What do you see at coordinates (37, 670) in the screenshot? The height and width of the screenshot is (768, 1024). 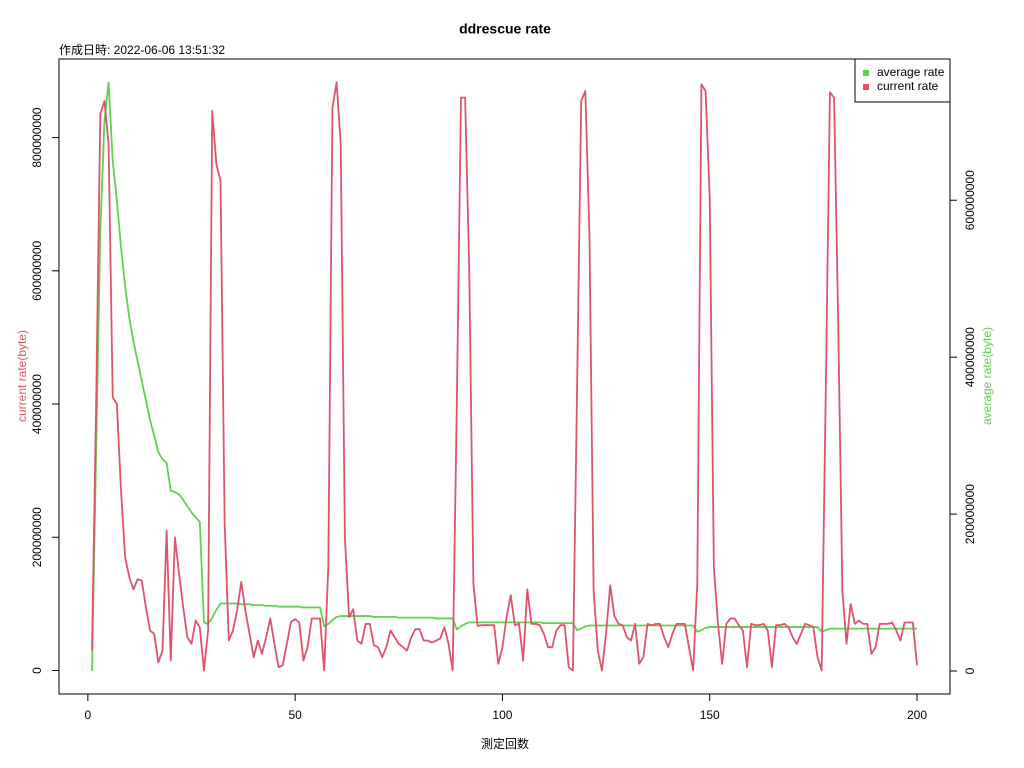 I see `y-tick-label: 0` at bounding box center [37, 670].